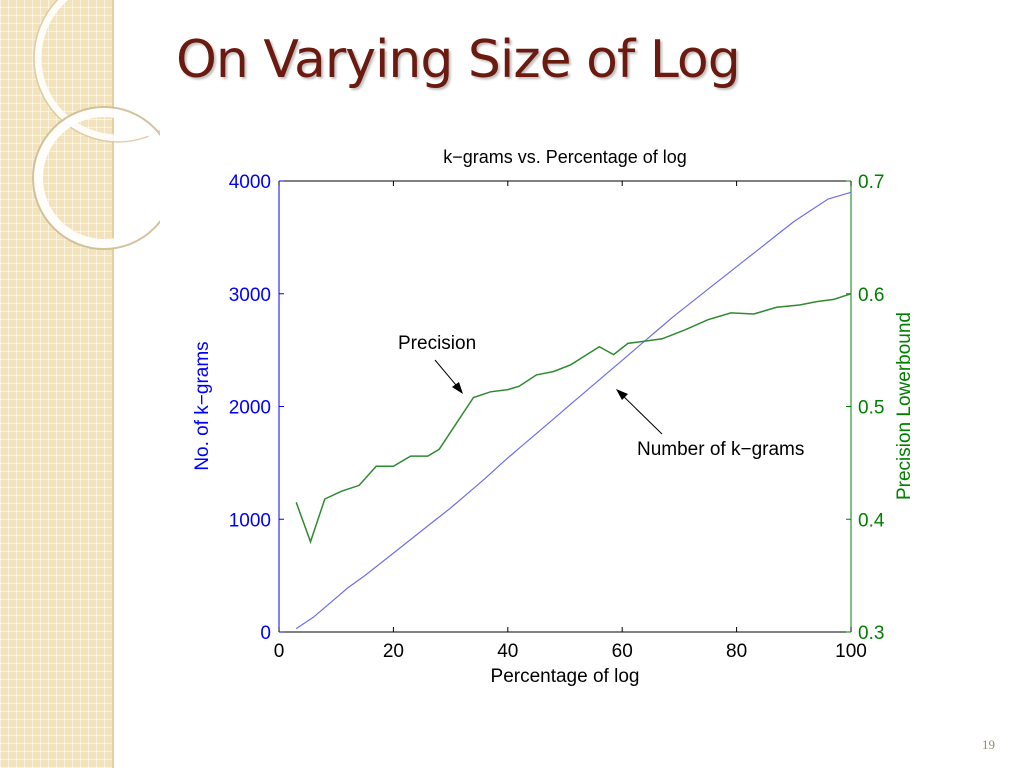  Describe the element at coordinates (279, 651) in the screenshot. I see `x-tick-label: 0` at that location.